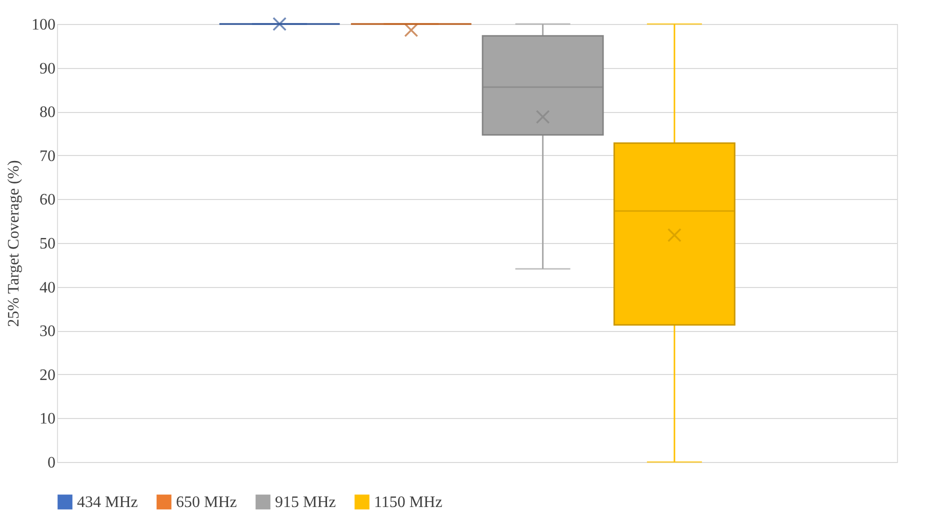  I want to click on y-tick-label: 10, so click(48, 419).